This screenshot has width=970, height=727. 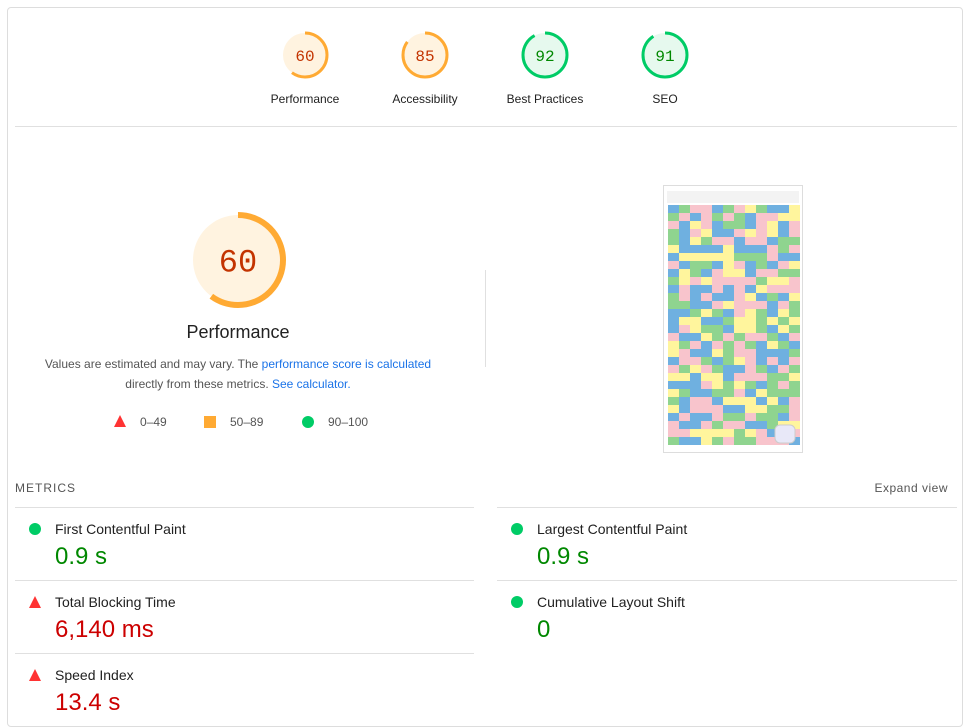 I want to click on expand-view: Expand view, so click(x=911, y=488).